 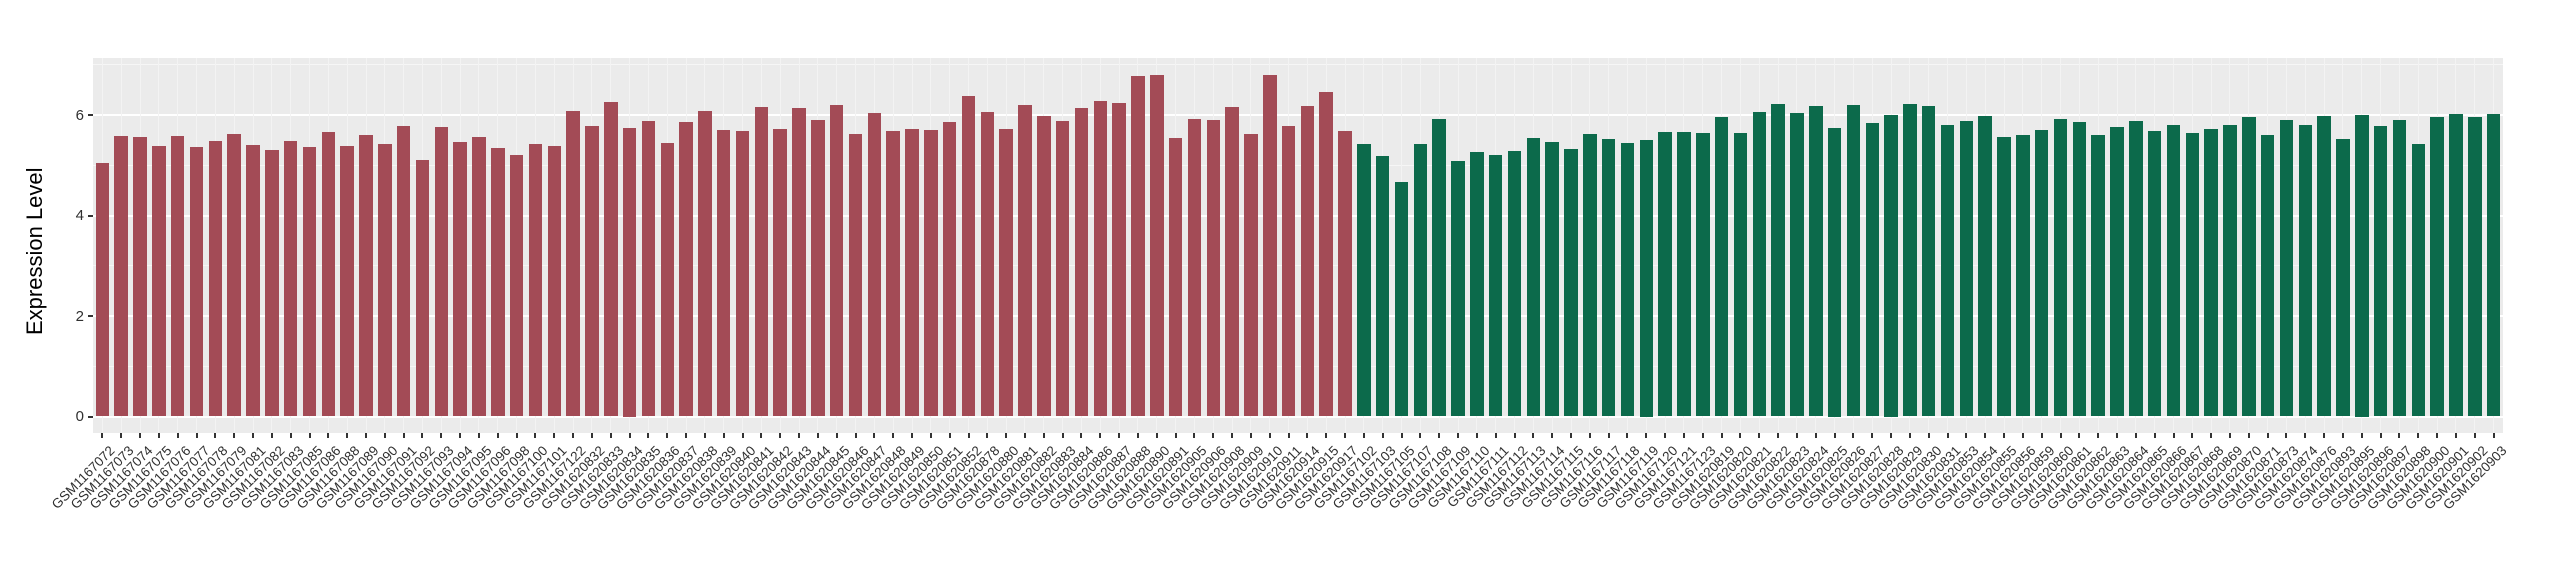 I want to click on bar-GSM1620884, so click(x=1081, y=262).